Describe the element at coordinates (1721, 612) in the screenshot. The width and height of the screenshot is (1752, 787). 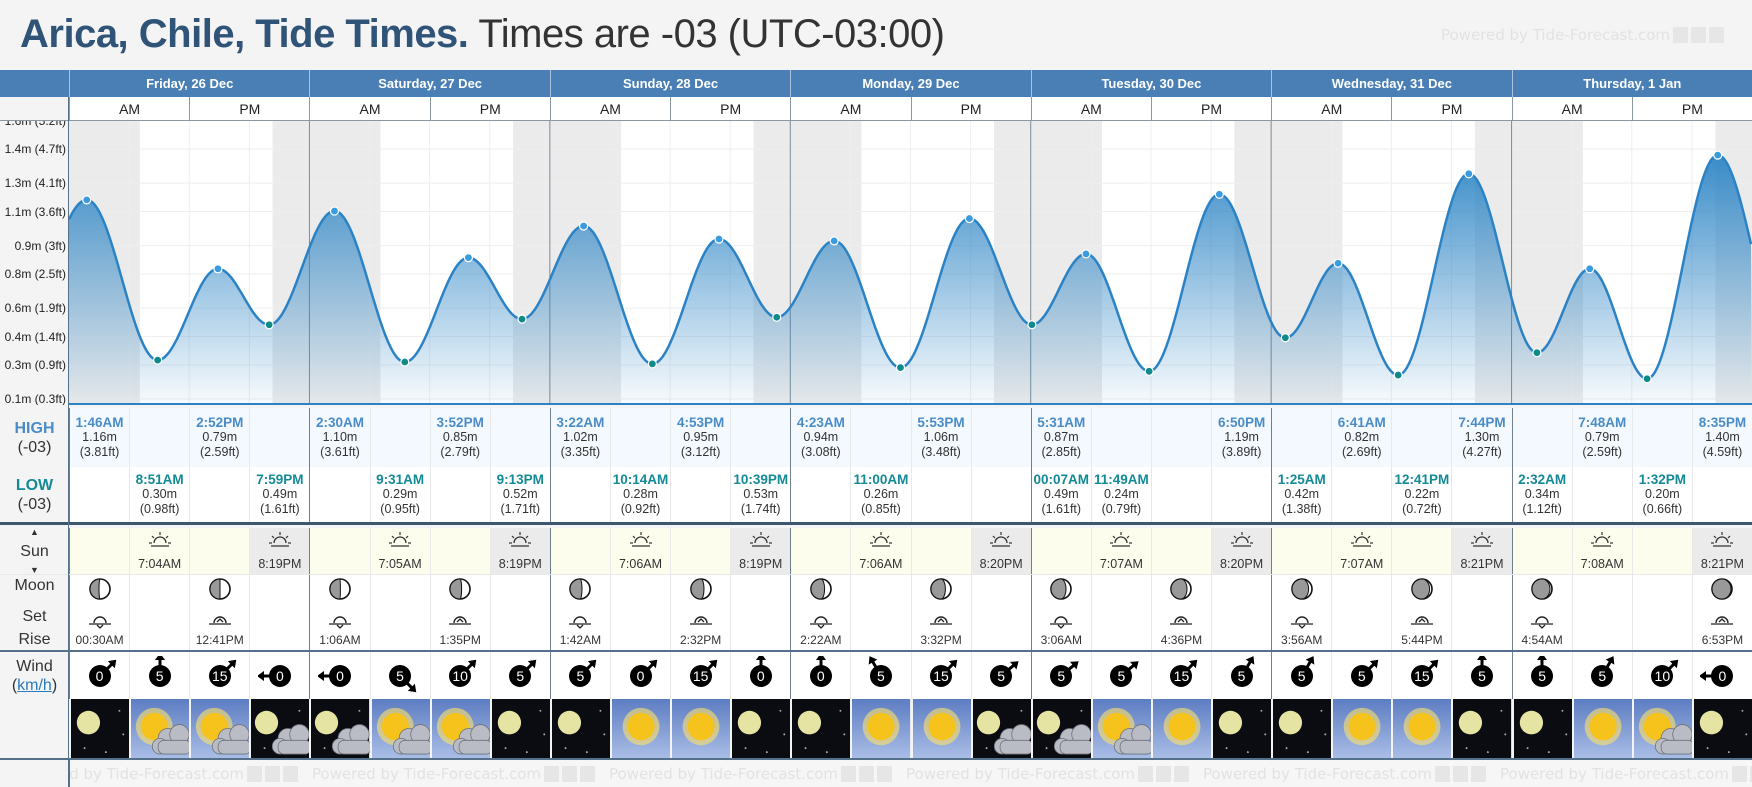
I see `moon-cell: 6:53PM` at that location.